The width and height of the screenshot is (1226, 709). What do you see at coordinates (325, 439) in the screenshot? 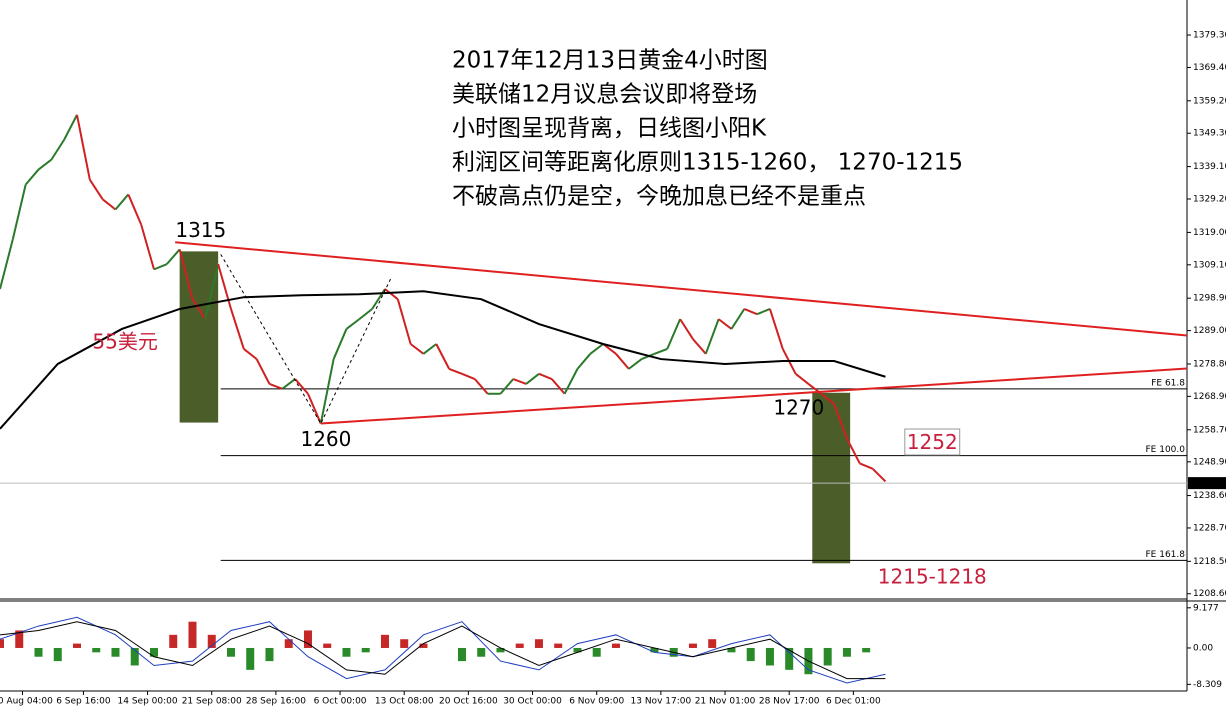
I see `annotation: 1260` at bounding box center [325, 439].